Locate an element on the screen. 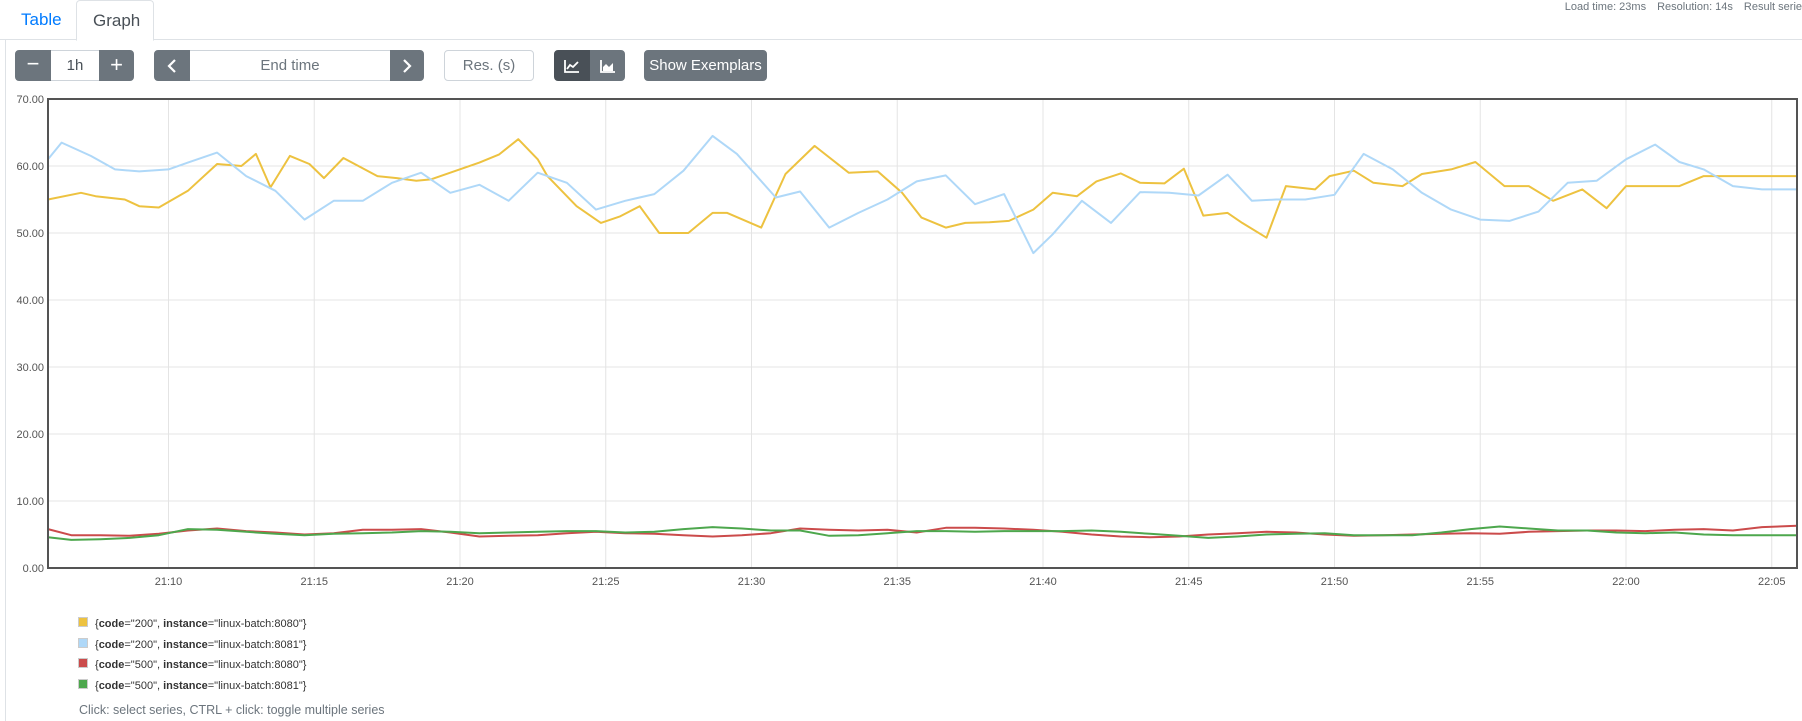  x-tick-label: 21:15 is located at coordinates (314, 582).